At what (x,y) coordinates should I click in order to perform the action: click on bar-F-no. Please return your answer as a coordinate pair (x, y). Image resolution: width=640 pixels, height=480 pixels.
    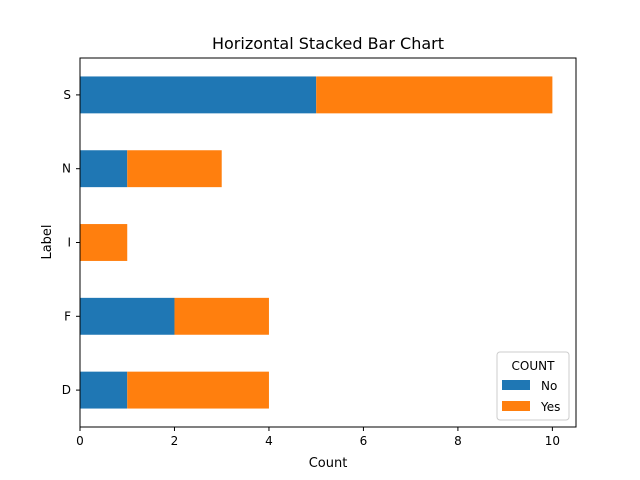
    Looking at the image, I should click on (127, 316).